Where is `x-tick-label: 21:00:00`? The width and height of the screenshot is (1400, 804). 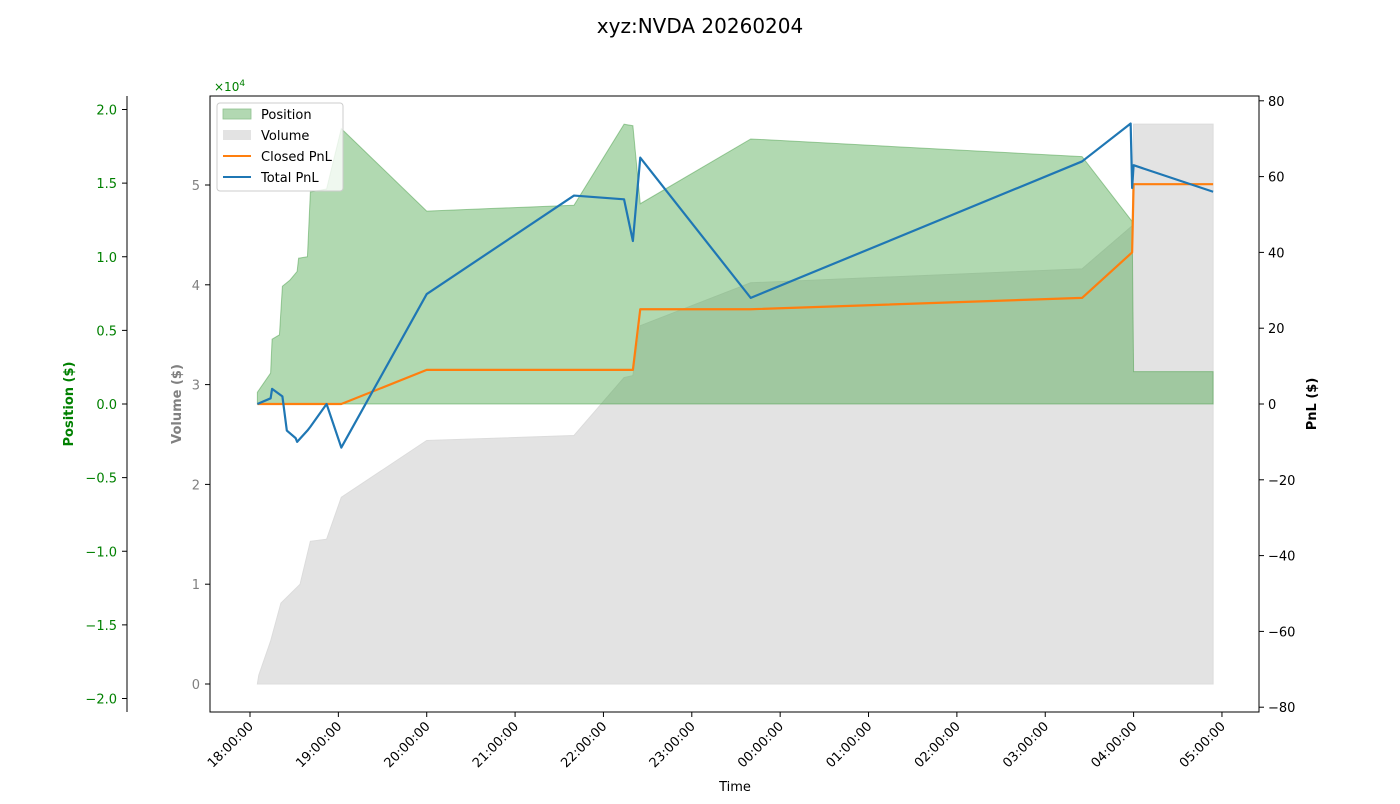
x-tick-label: 21:00:00 is located at coordinates (496, 745).